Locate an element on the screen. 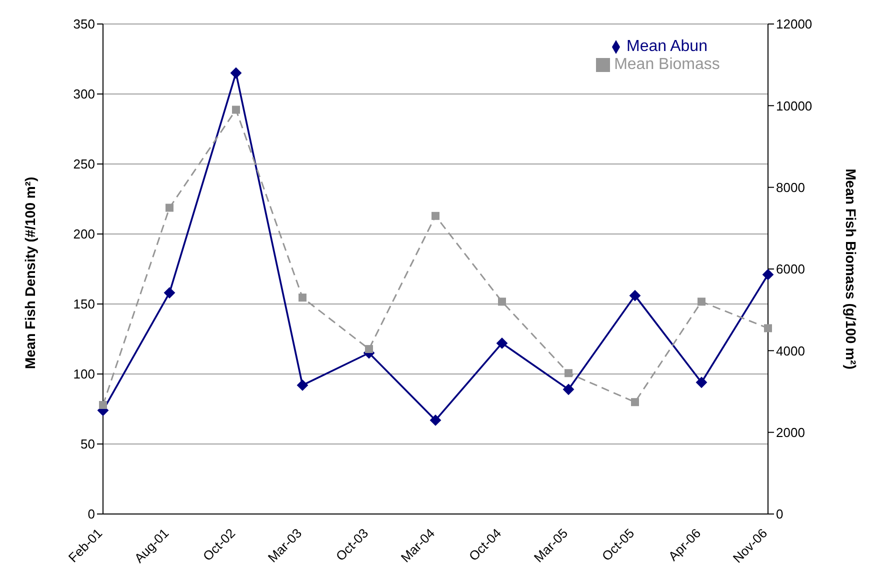 The image size is (889, 587). y2-tick-label: 10000 is located at coordinates (794, 106).